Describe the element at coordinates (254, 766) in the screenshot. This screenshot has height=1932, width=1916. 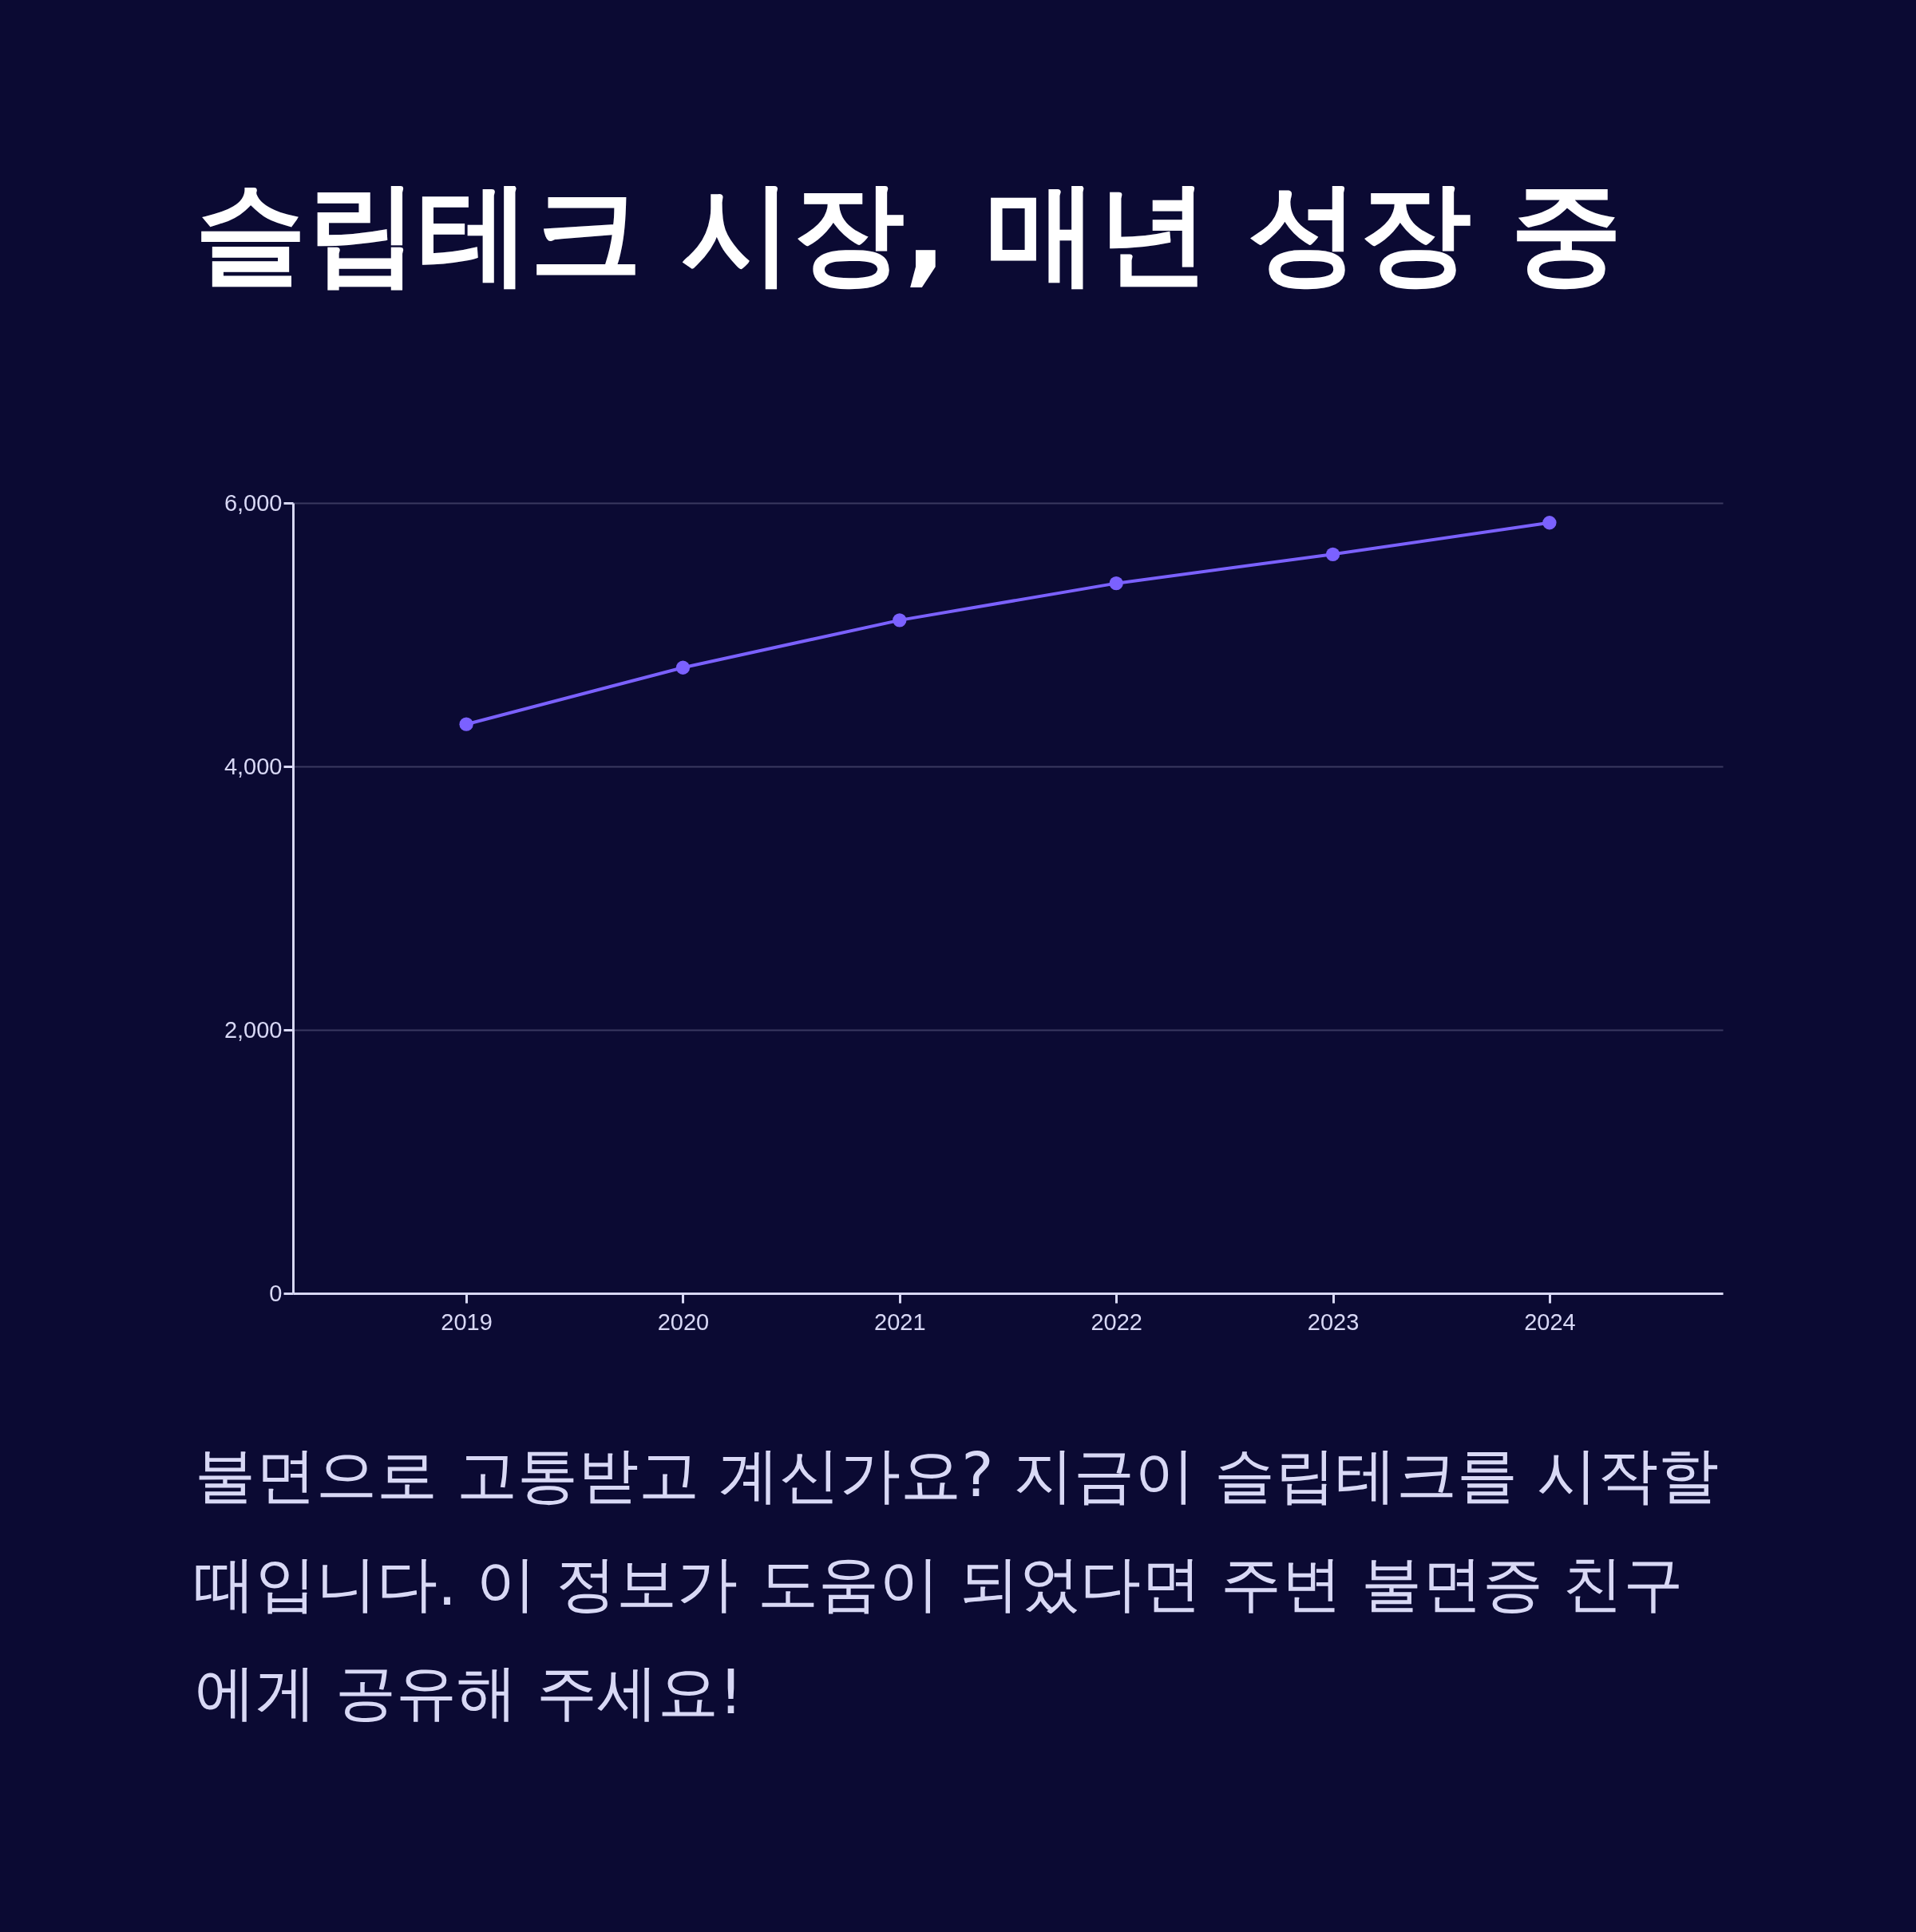
I see `y-tick-label: 4,000` at that location.